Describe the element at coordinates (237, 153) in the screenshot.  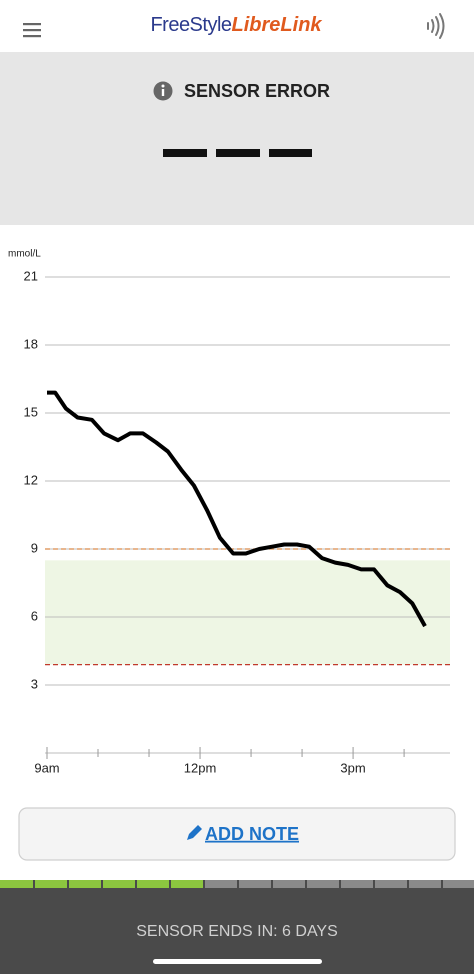
I see `no-reading-dashes` at that location.